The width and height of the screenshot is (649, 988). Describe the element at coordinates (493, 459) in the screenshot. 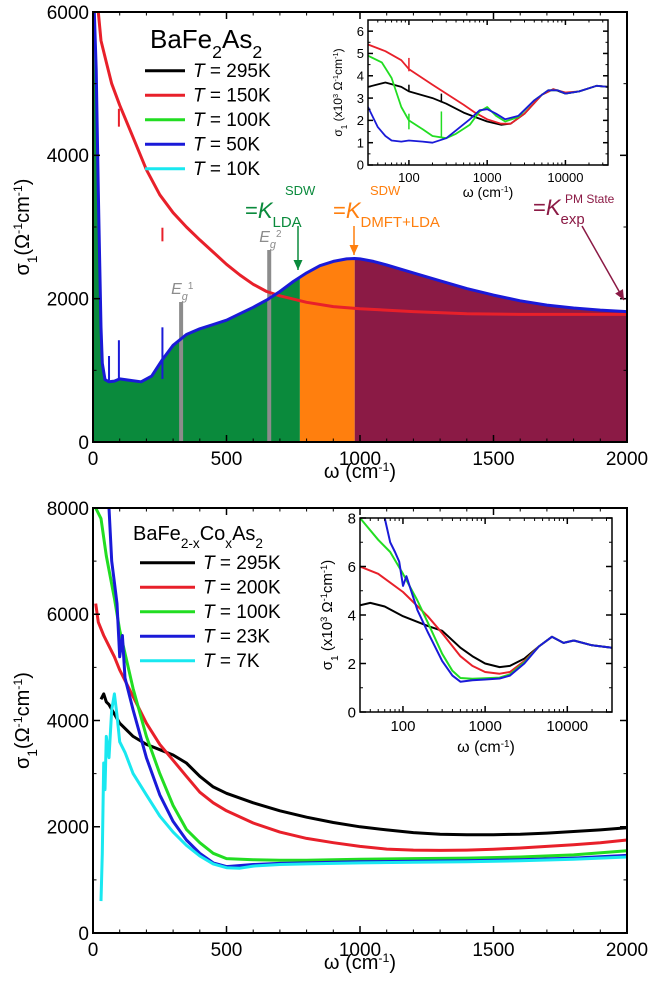

I see `top-xtick-label: 1500` at that location.